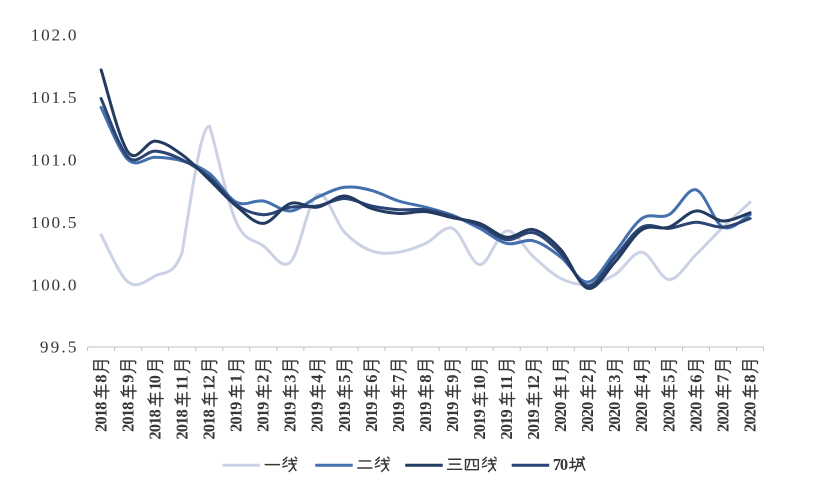  Describe the element at coordinates (54, 222) in the screenshot. I see `svg-text: 100.5` at that location.